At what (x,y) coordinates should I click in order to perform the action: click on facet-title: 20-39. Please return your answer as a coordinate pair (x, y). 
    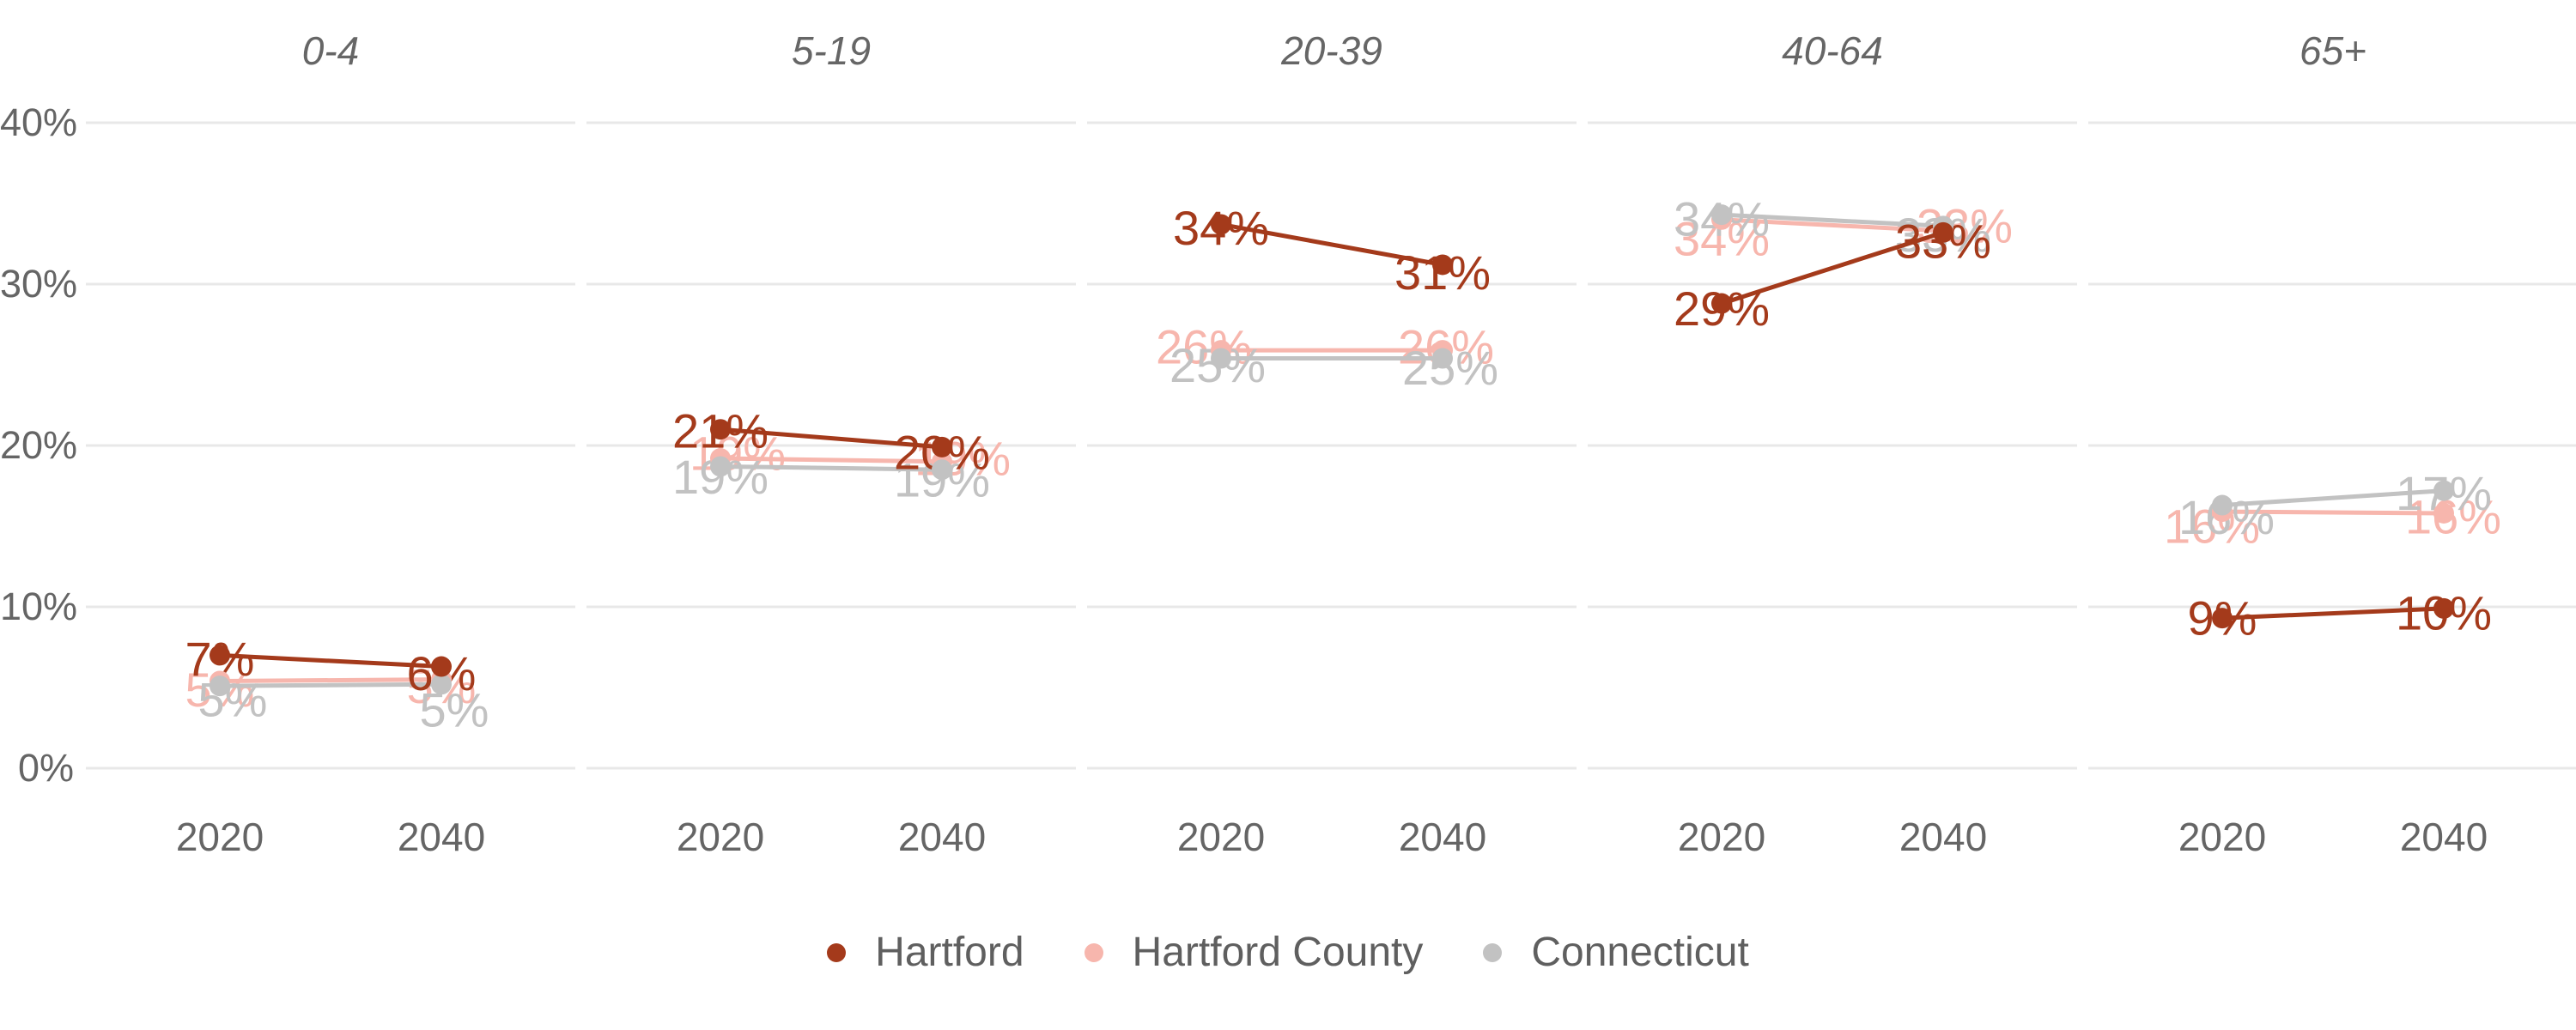
    Looking at the image, I should click on (1331, 50).